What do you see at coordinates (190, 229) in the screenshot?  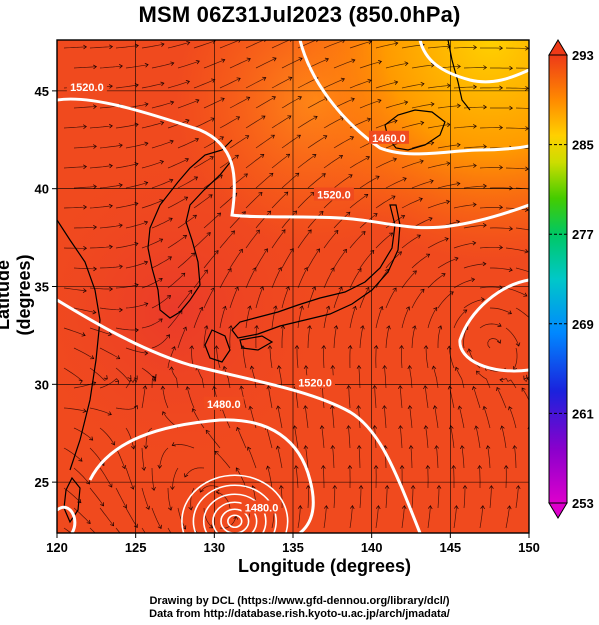 I see `coastline-korea` at bounding box center [190, 229].